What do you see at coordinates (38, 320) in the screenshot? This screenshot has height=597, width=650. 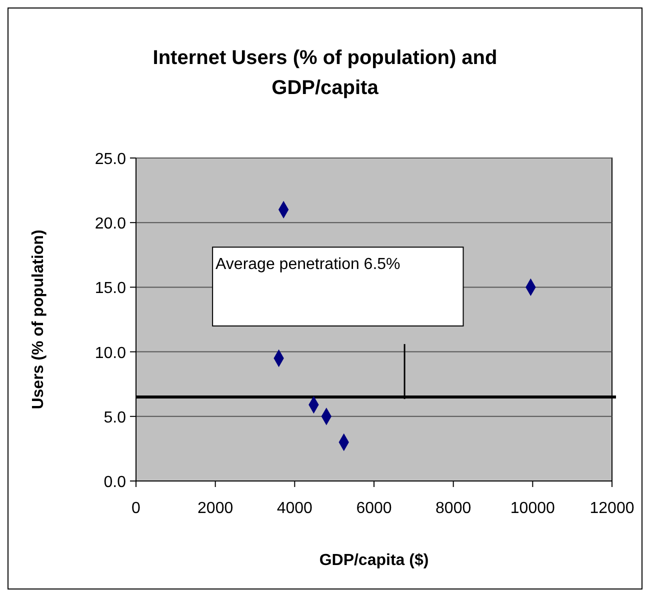 I see `y-axis-title: Users (% of population)` at bounding box center [38, 320].